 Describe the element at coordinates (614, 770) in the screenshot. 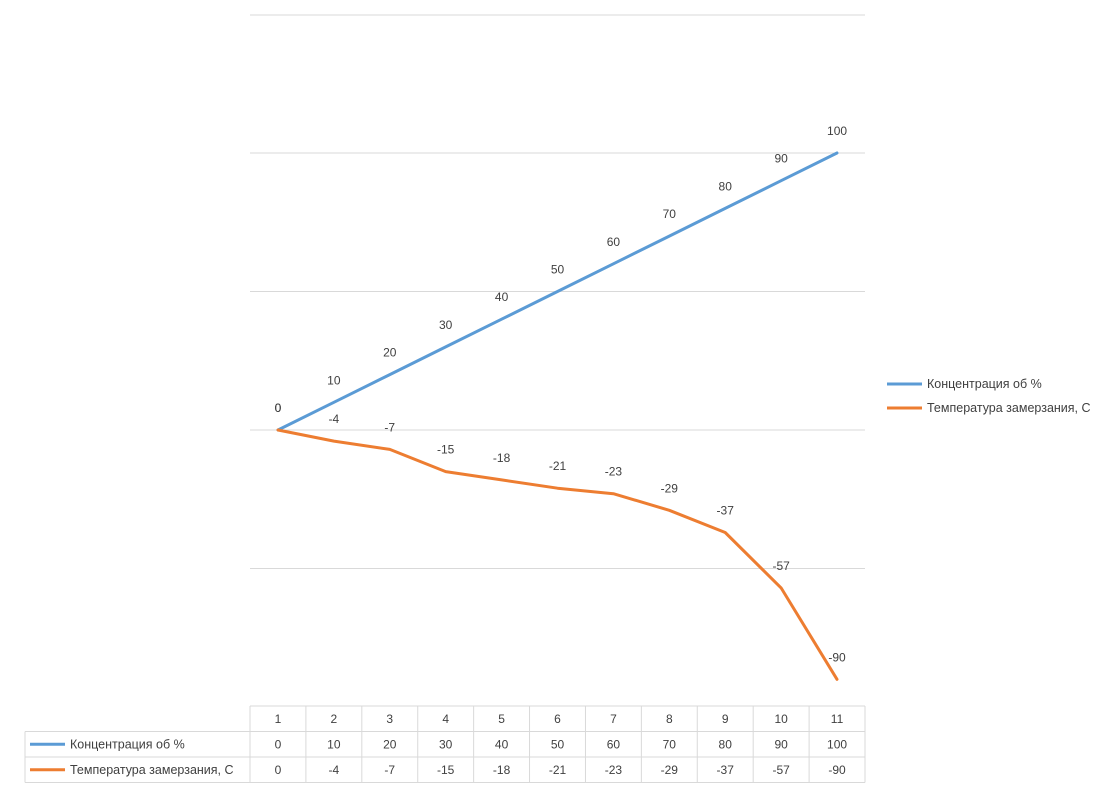

I see `table-cell: -23` at that location.